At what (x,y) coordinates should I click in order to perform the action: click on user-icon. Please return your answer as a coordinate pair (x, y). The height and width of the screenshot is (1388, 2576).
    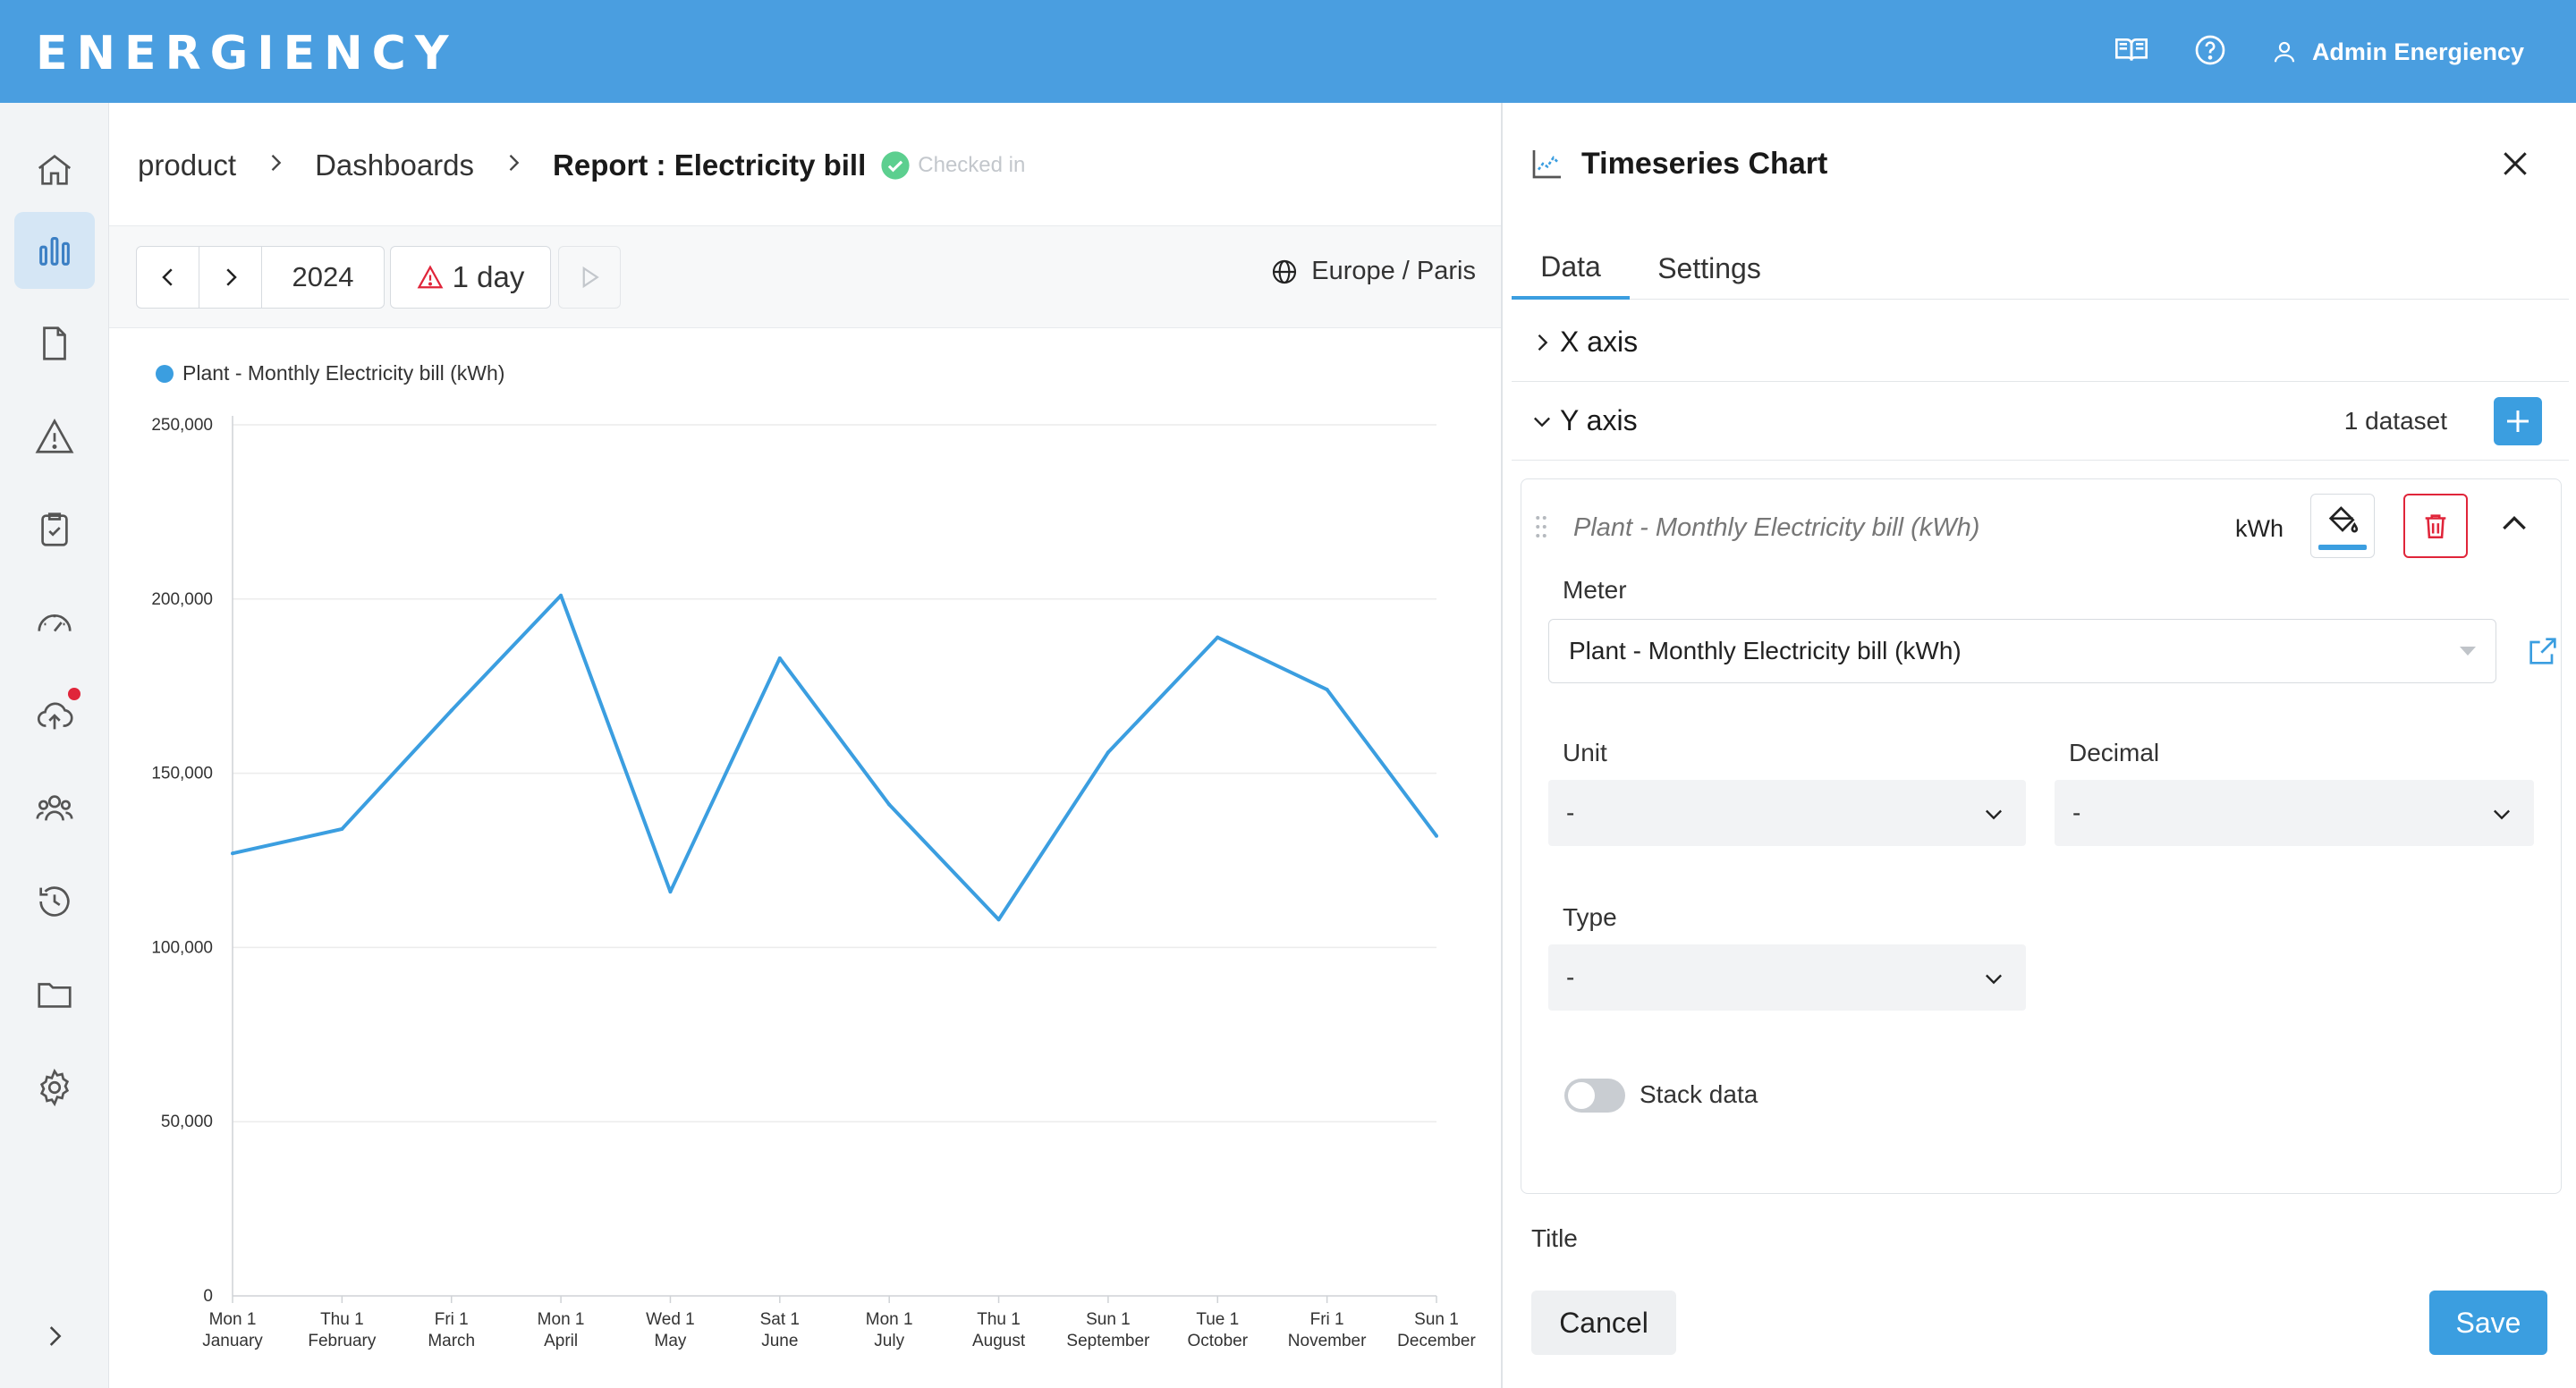
    Looking at the image, I should click on (2284, 52).